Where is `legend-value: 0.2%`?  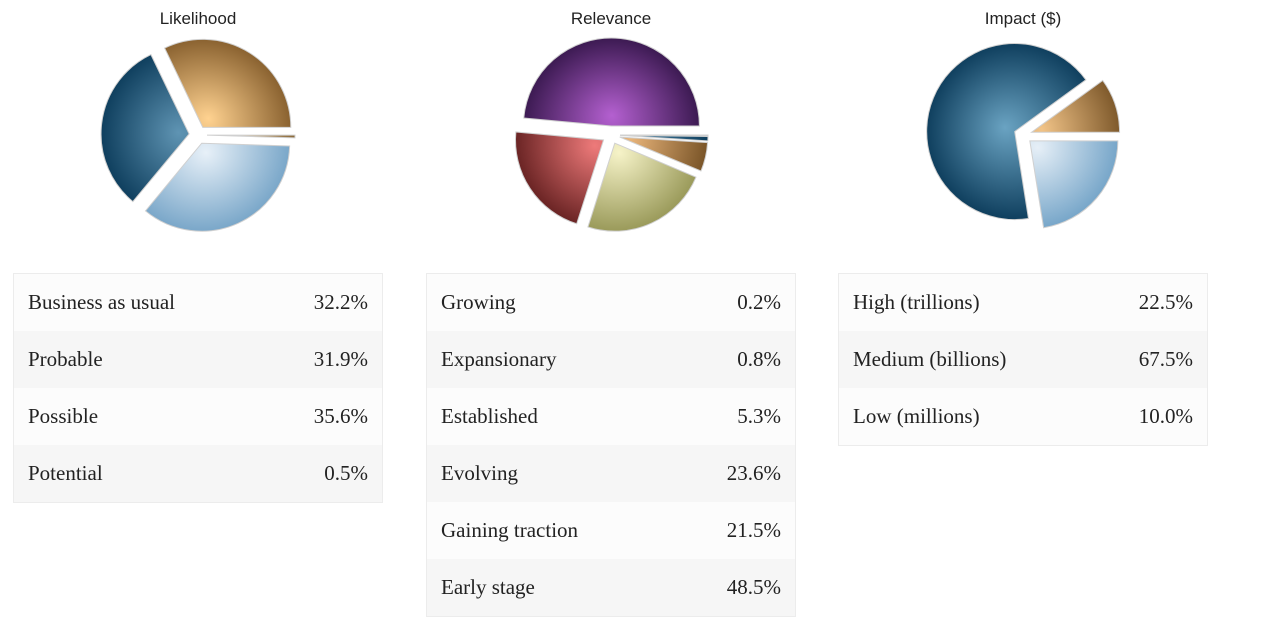 legend-value: 0.2% is located at coordinates (734, 302).